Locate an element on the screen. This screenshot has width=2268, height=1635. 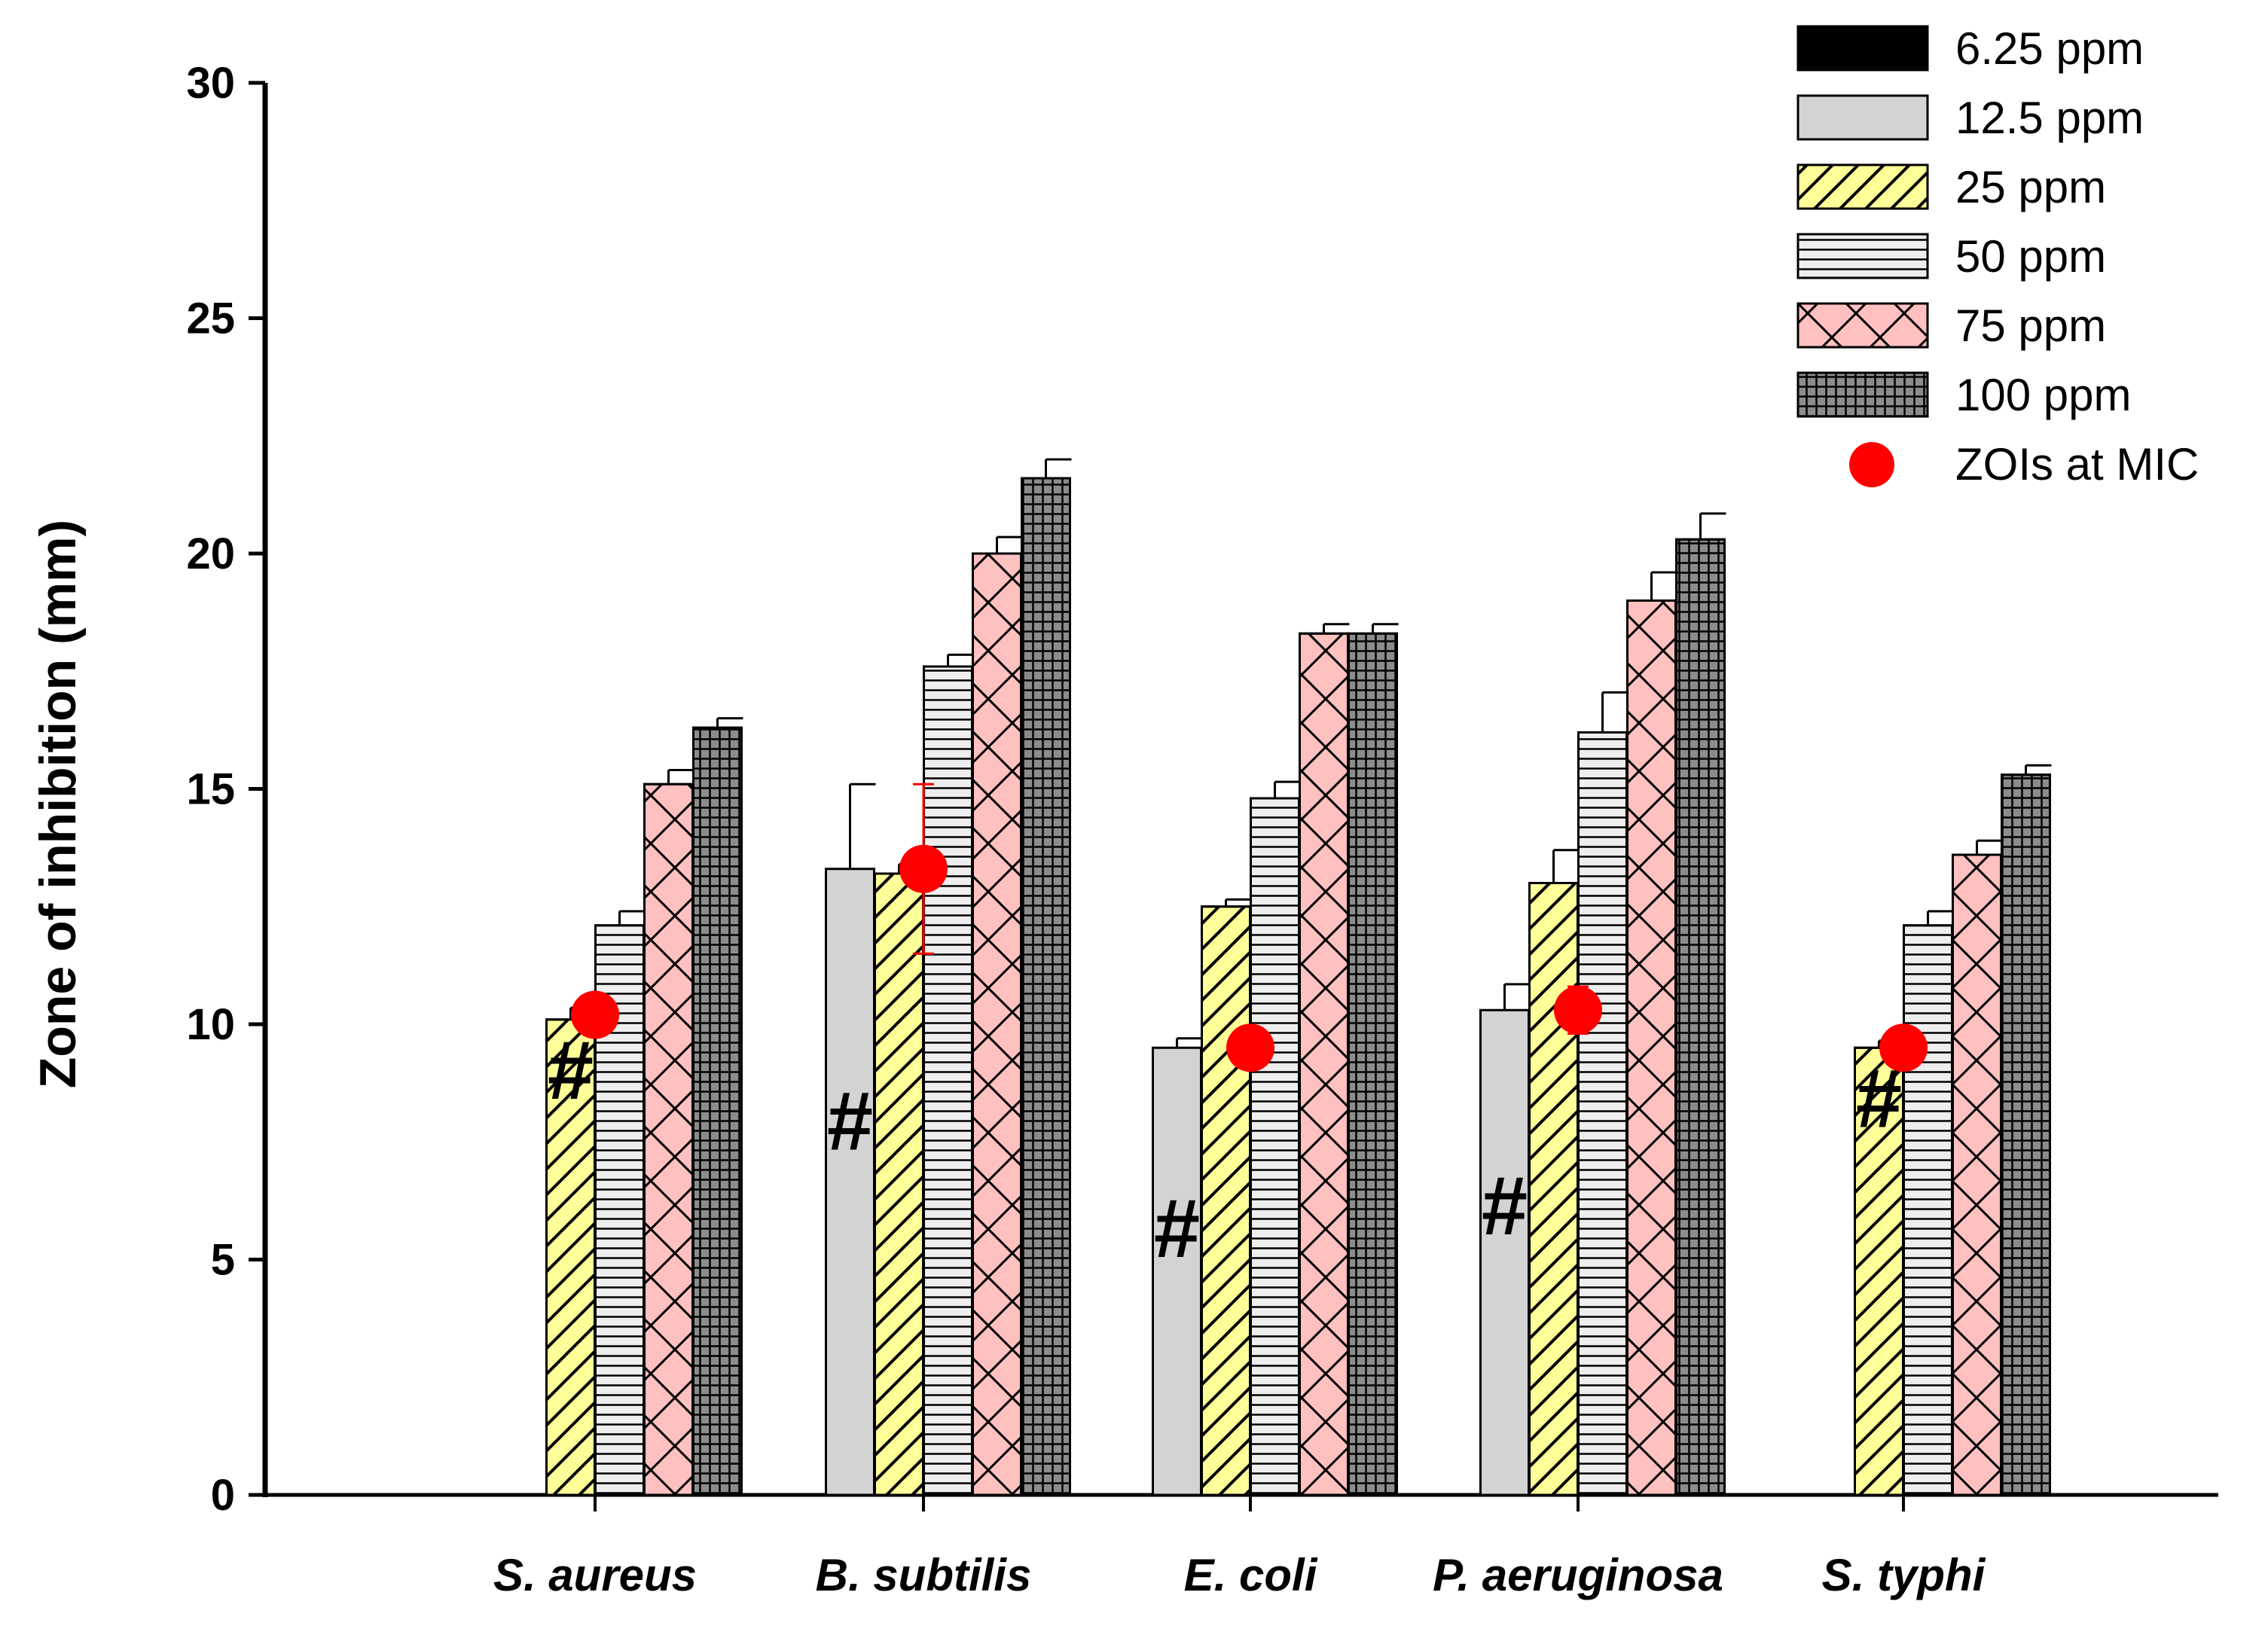
annotations: ### ## is located at coordinates (1225, 1149).